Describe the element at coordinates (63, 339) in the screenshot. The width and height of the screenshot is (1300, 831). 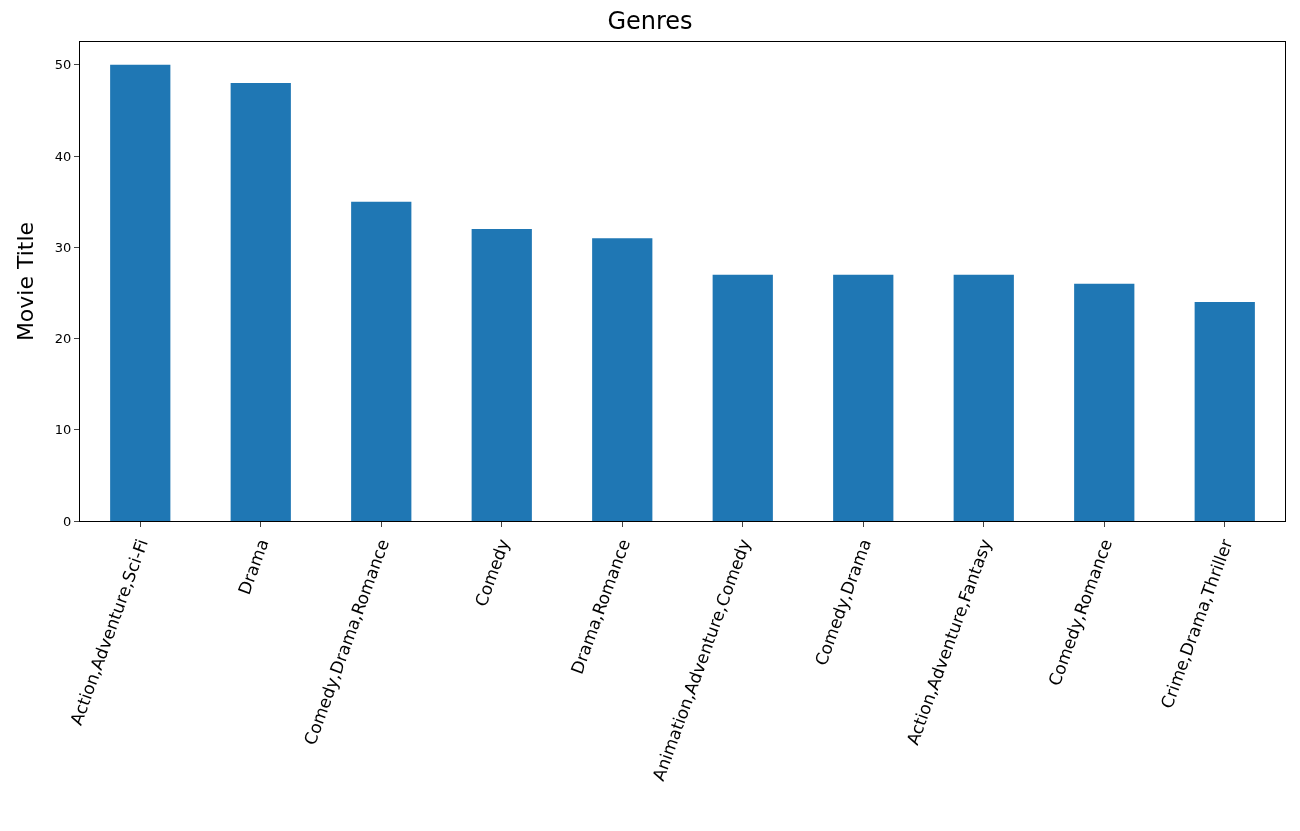
I see `y-tick-label: 20` at that location.